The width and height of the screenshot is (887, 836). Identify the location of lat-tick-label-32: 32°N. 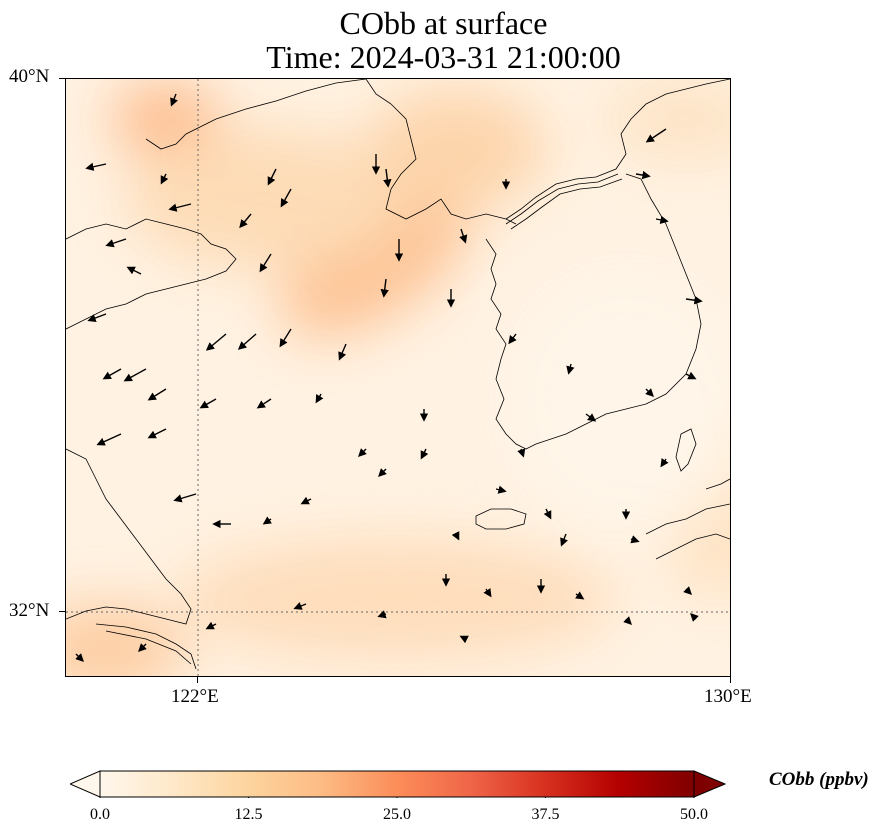
(29, 610).